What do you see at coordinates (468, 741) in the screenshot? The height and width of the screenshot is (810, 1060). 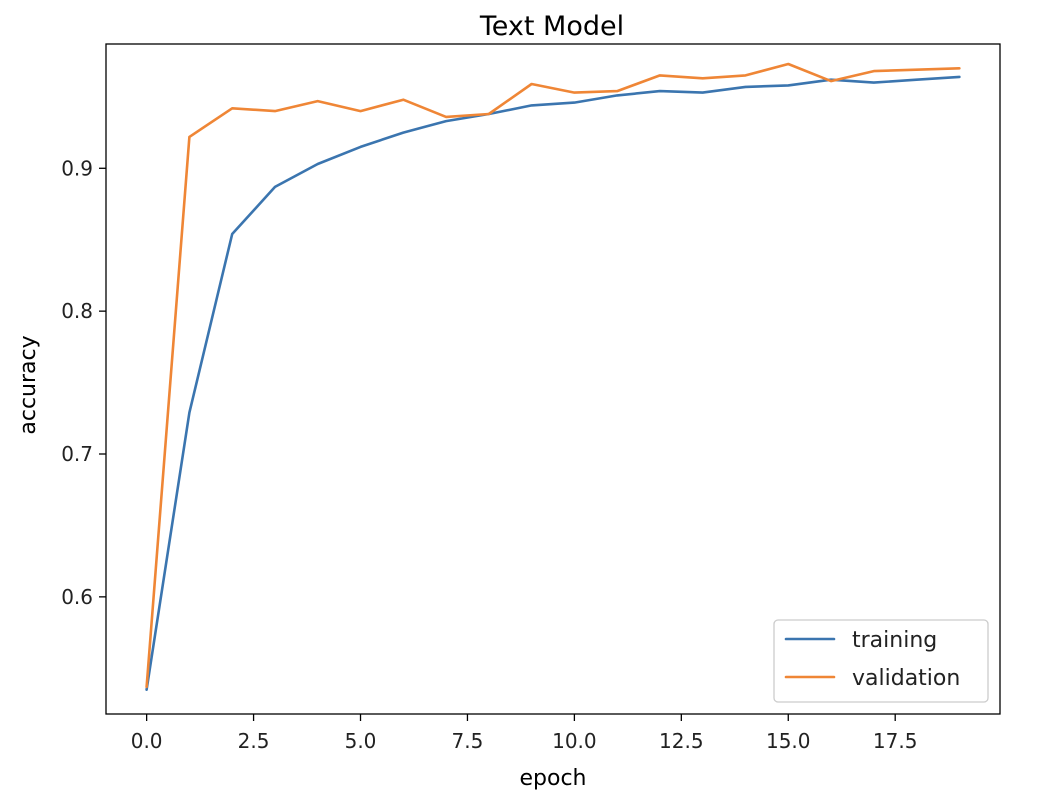 I see `x-tick-label: 7.5` at bounding box center [468, 741].